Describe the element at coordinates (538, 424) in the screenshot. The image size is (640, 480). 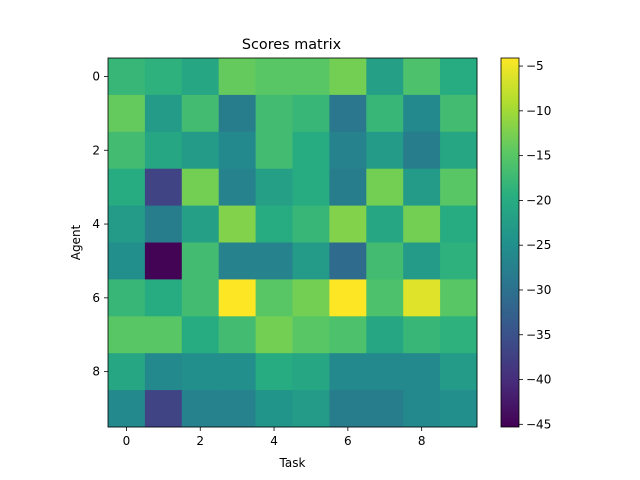
I see `colorbar-tick-label: −45` at that location.